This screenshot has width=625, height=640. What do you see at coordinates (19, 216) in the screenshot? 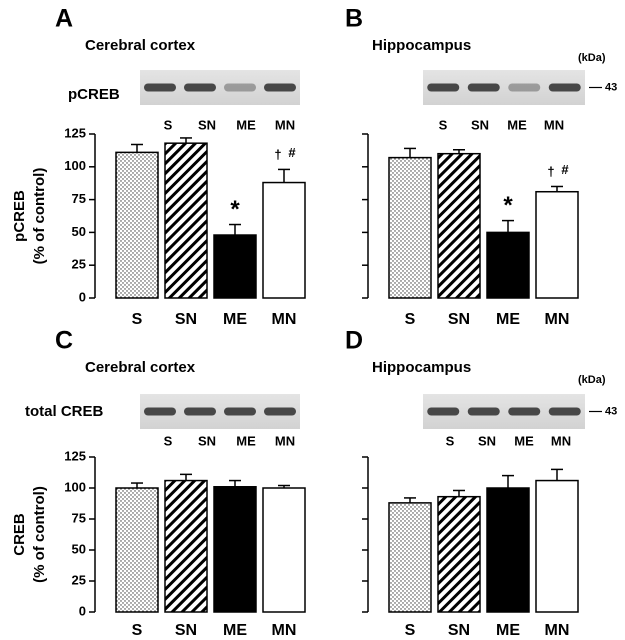
I see `y-axis-label: pCREB` at bounding box center [19, 216].